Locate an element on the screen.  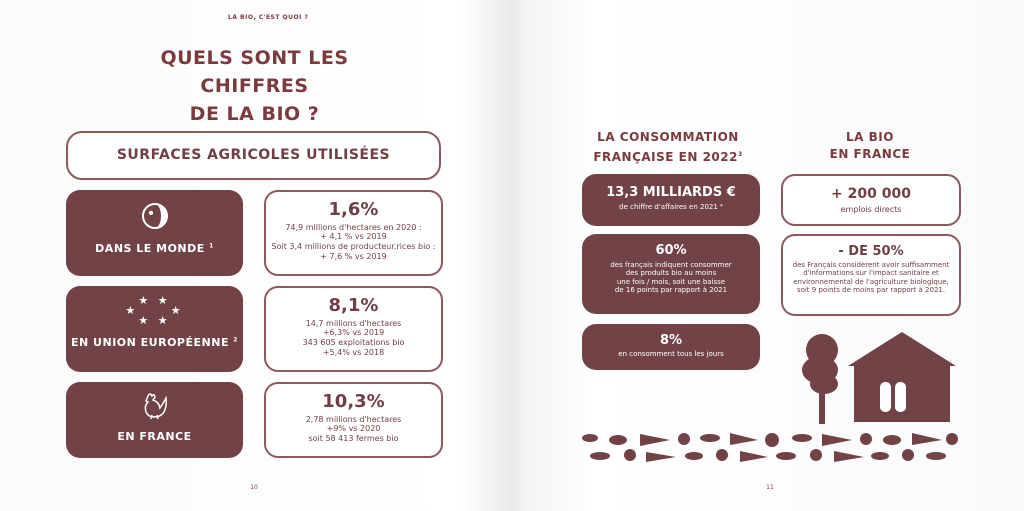
card-line: d'informations sur l'impact sanitaire et is located at coordinates (871, 273).